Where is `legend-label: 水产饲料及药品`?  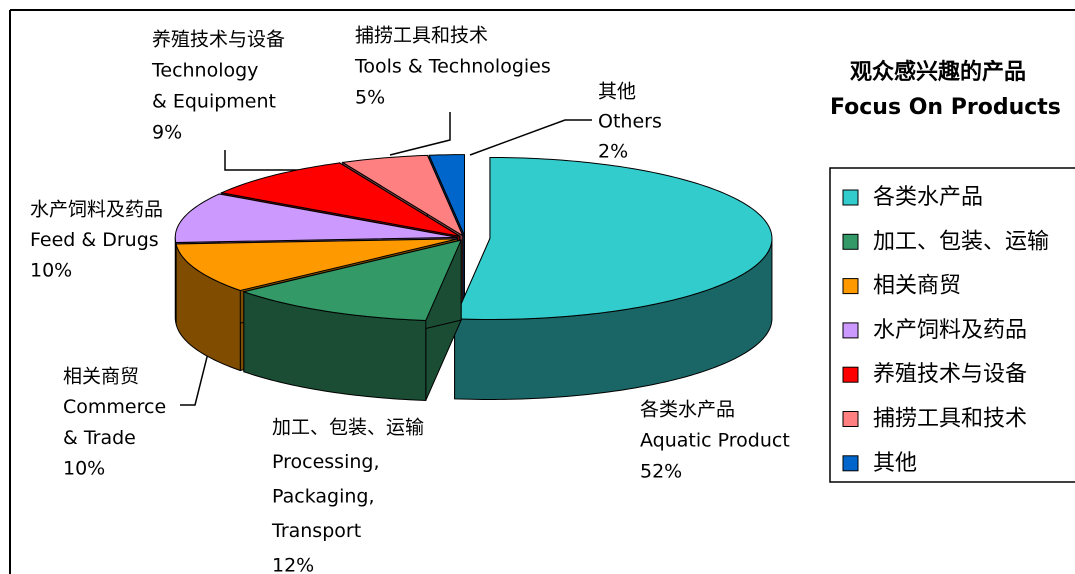
legend-label: 水产饲料及药品 is located at coordinates (950, 330).